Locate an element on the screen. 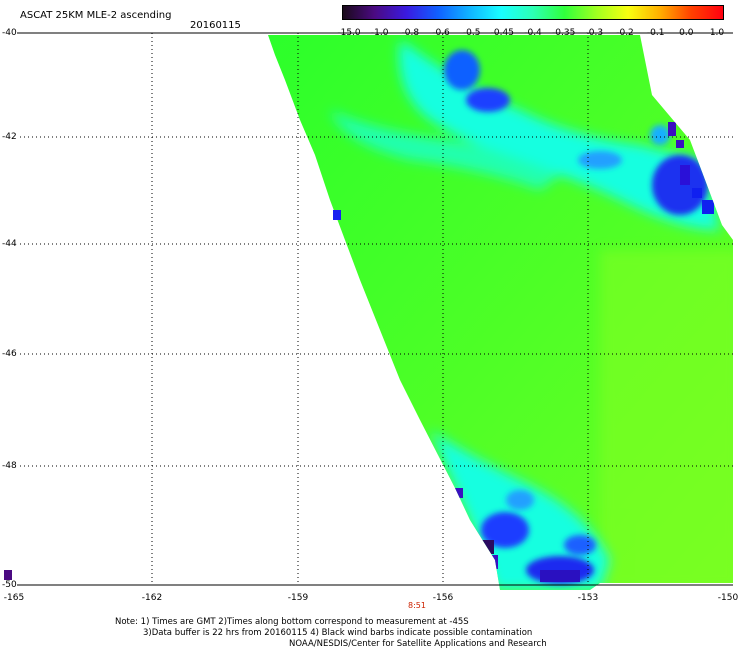 The image size is (740, 650). longitude-label: -165 is located at coordinates (14, 598).